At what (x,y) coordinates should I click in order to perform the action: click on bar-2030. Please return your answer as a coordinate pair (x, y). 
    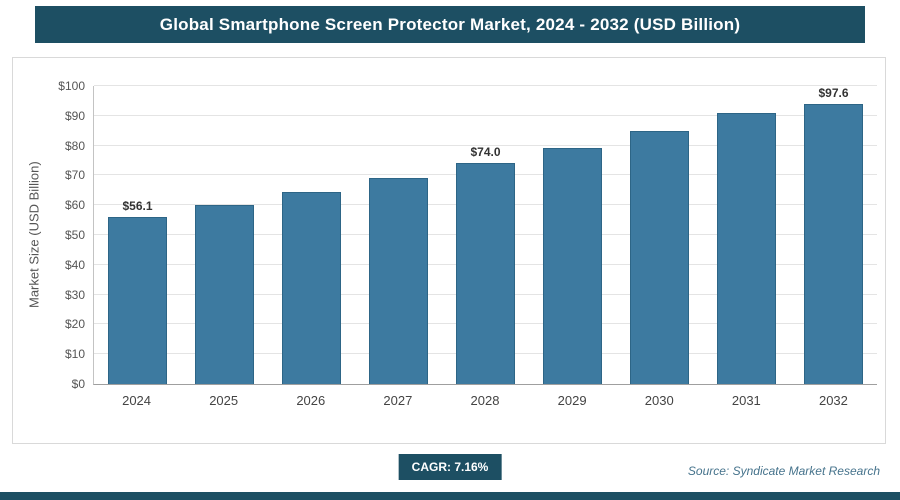
    Looking at the image, I should click on (659, 257).